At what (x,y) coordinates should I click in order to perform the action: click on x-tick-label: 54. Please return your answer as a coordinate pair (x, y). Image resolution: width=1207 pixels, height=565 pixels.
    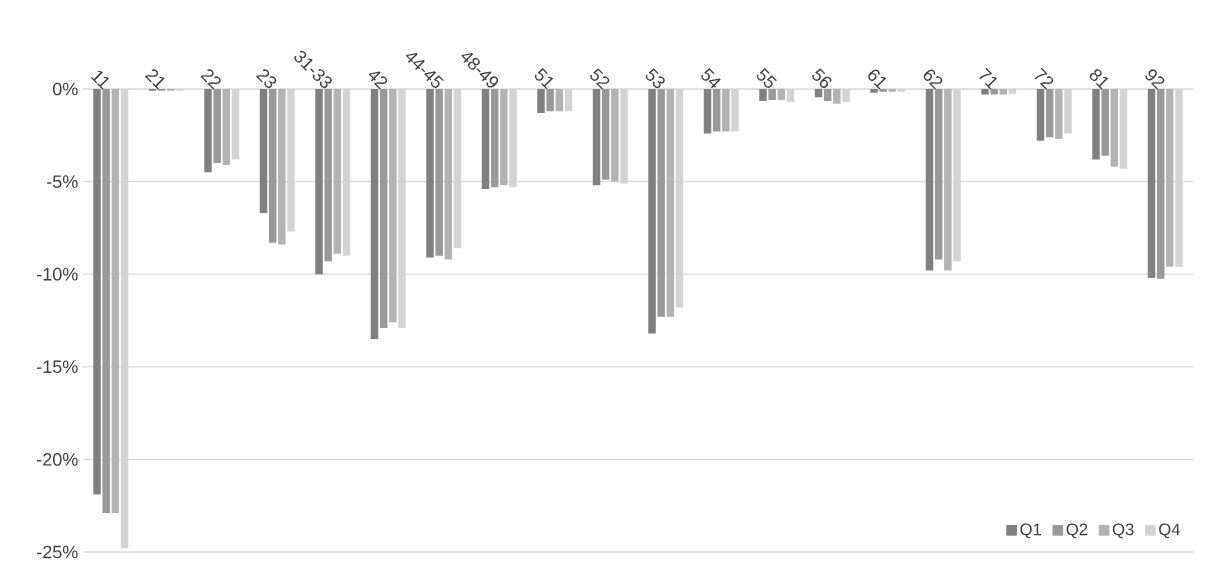
    Looking at the image, I should click on (711, 78).